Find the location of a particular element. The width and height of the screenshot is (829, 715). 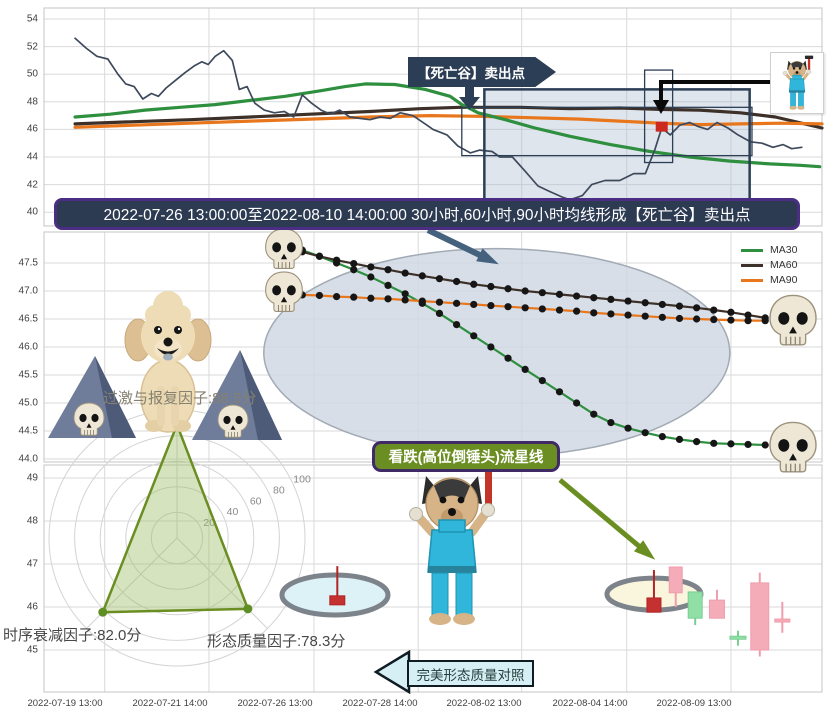

radar-tick-label: 60 is located at coordinates (256, 501).